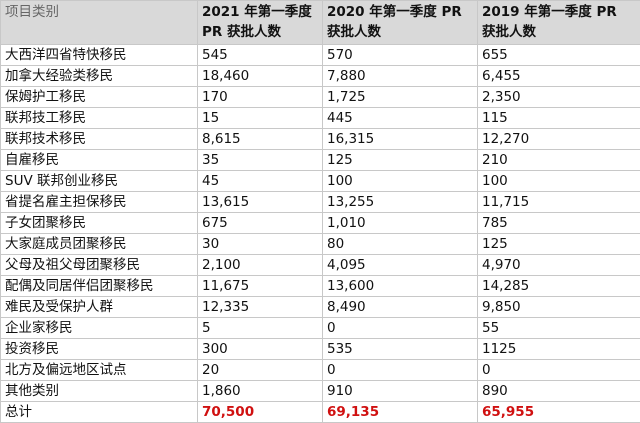  I want to click on category-cell: 联邦技工移民, so click(99, 118).